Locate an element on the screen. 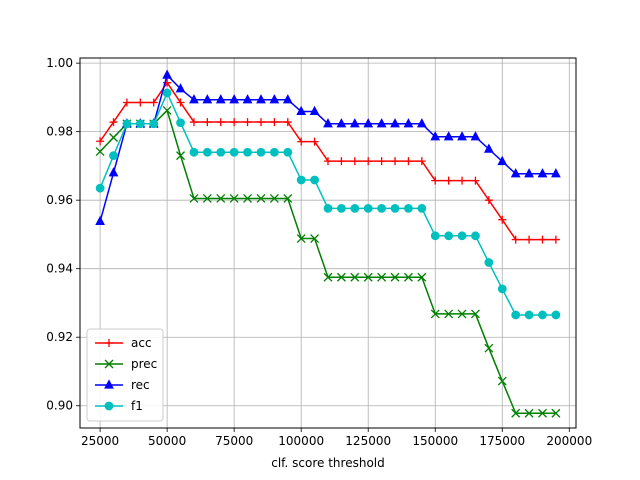 This screenshot has height=480, width=640. legend-marker-prec is located at coordinates (109, 364).